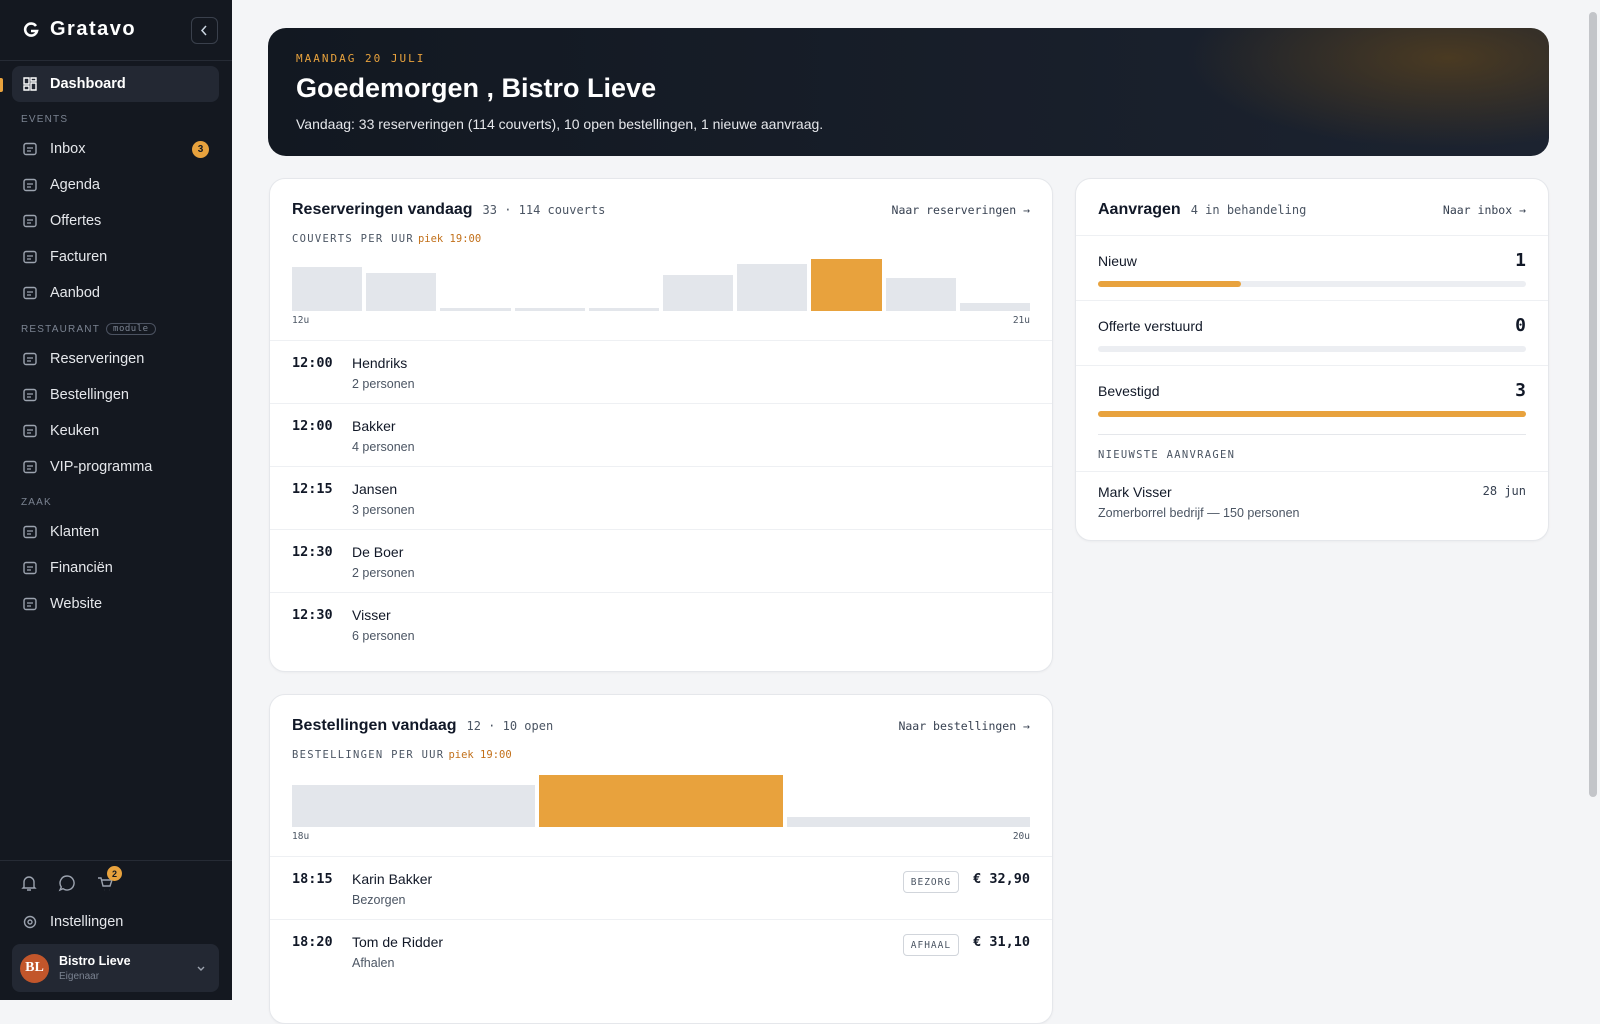  I want to click on nav-label: Inbox, so click(68, 149).